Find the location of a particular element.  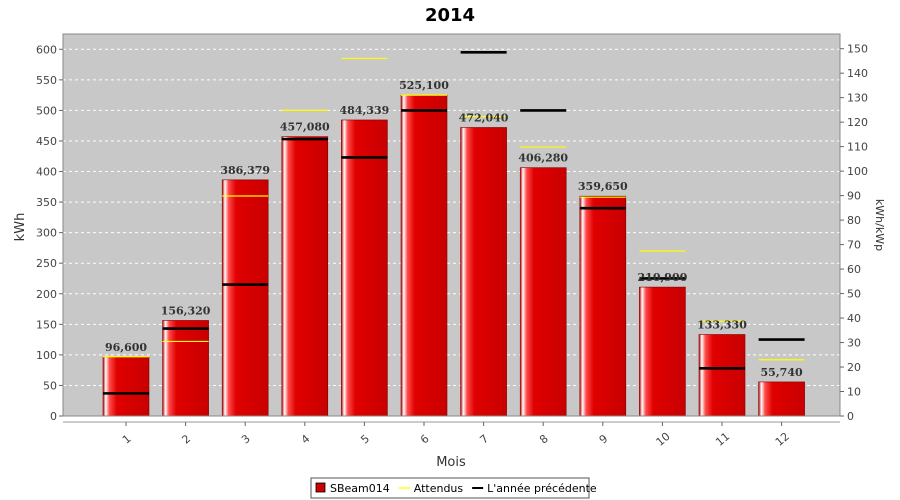

y2-tick-label: 150 is located at coordinates (857, 49).